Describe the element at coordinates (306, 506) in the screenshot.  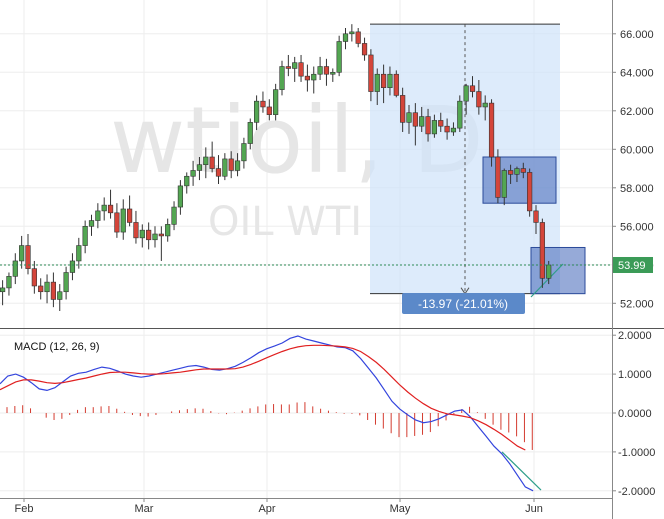
I see `time-axis: Feb Mar Apr May Jun` at that location.